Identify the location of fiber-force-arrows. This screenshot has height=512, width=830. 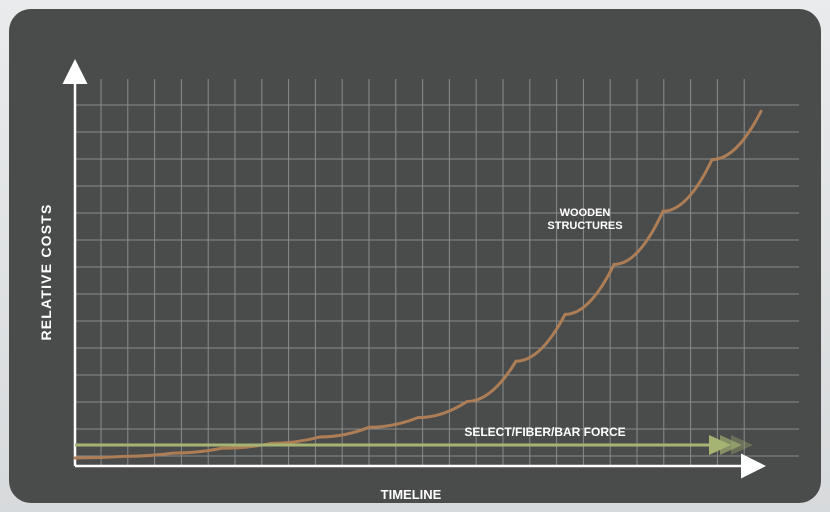
(731, 445).